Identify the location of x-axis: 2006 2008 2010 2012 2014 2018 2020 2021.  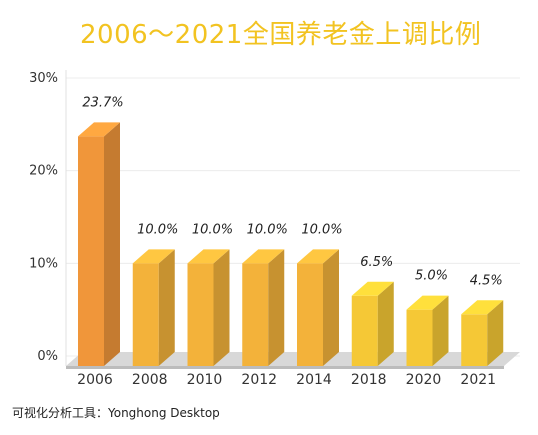
(286, 380).